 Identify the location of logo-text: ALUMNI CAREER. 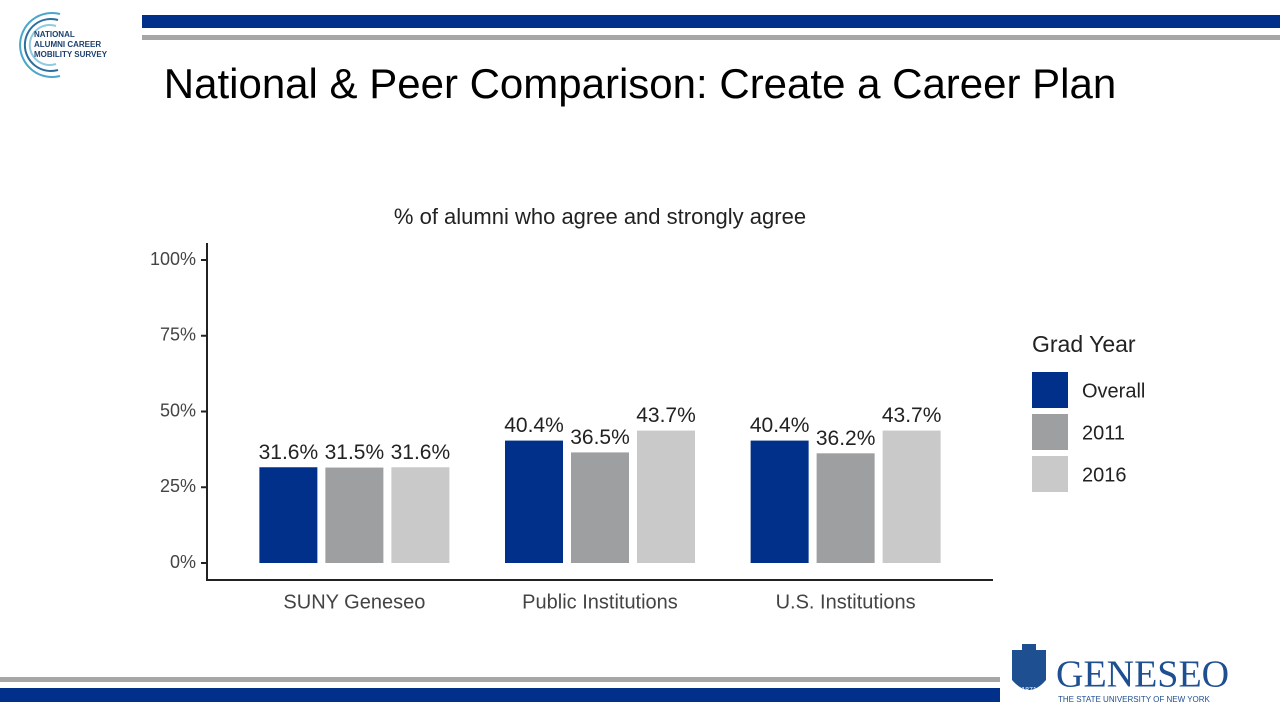
(67, 44).